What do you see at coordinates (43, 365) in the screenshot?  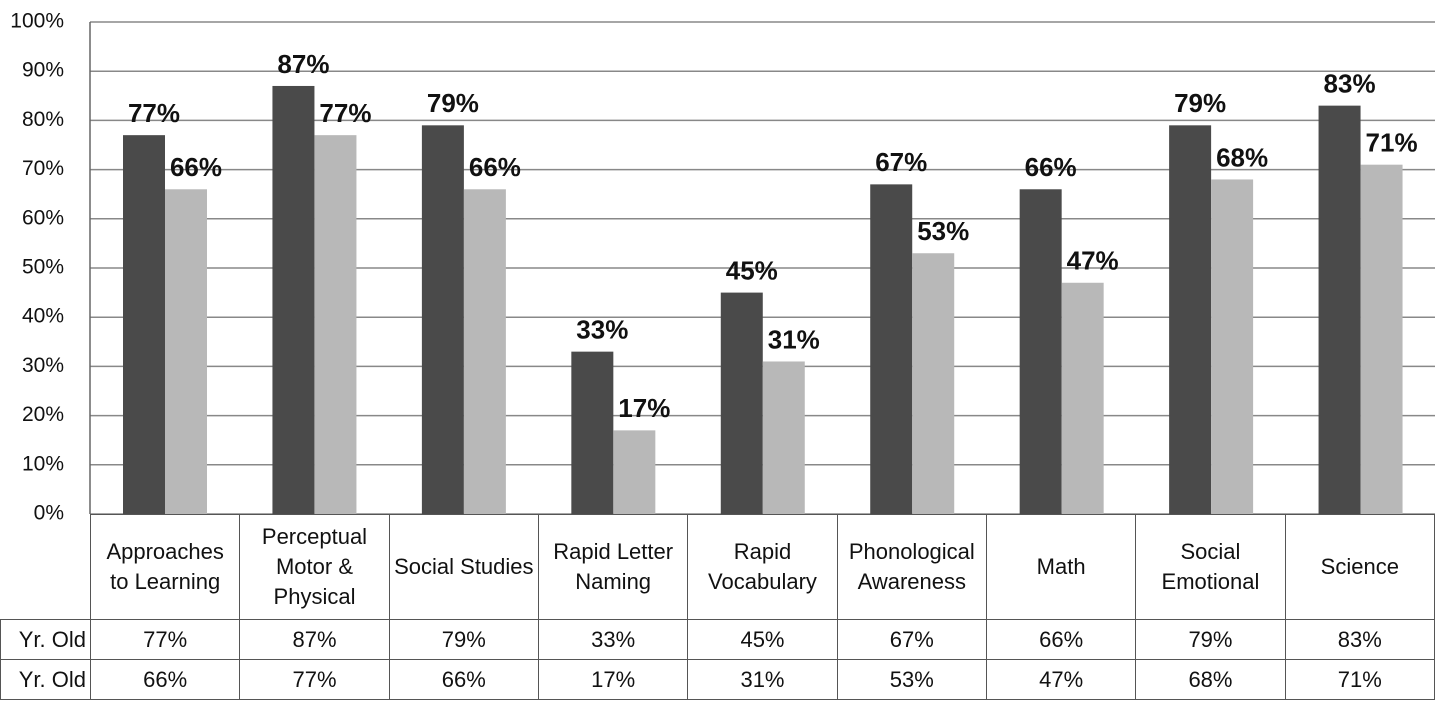 I see `y-tick-label: 30%` at bounding box center [43, 365].